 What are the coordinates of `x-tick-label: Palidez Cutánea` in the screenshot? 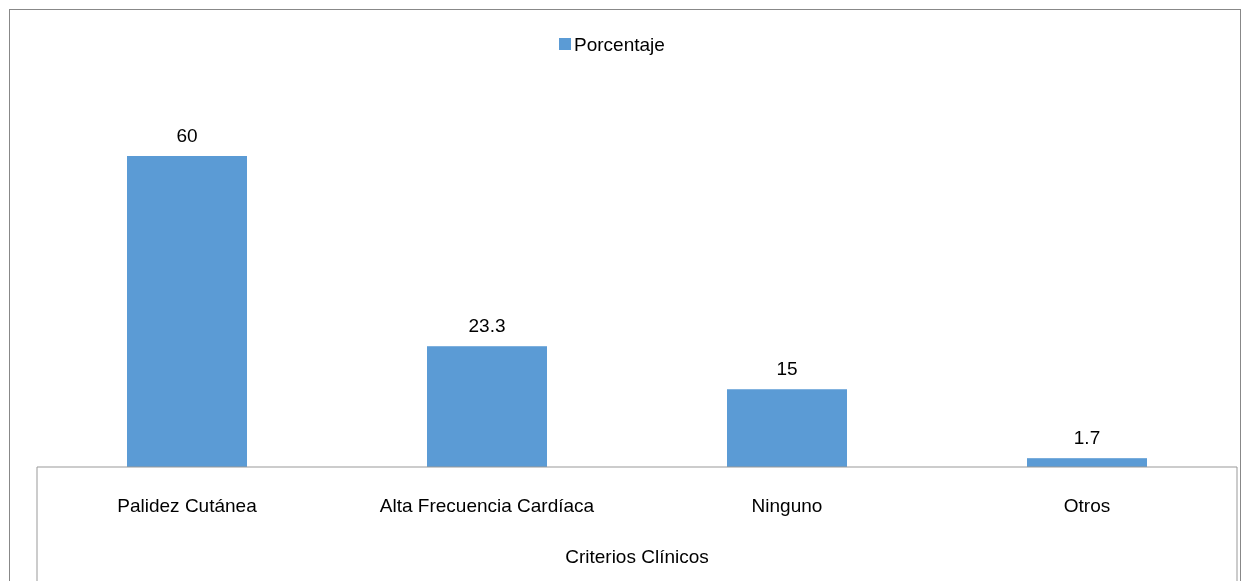 It's located at (187, 505).